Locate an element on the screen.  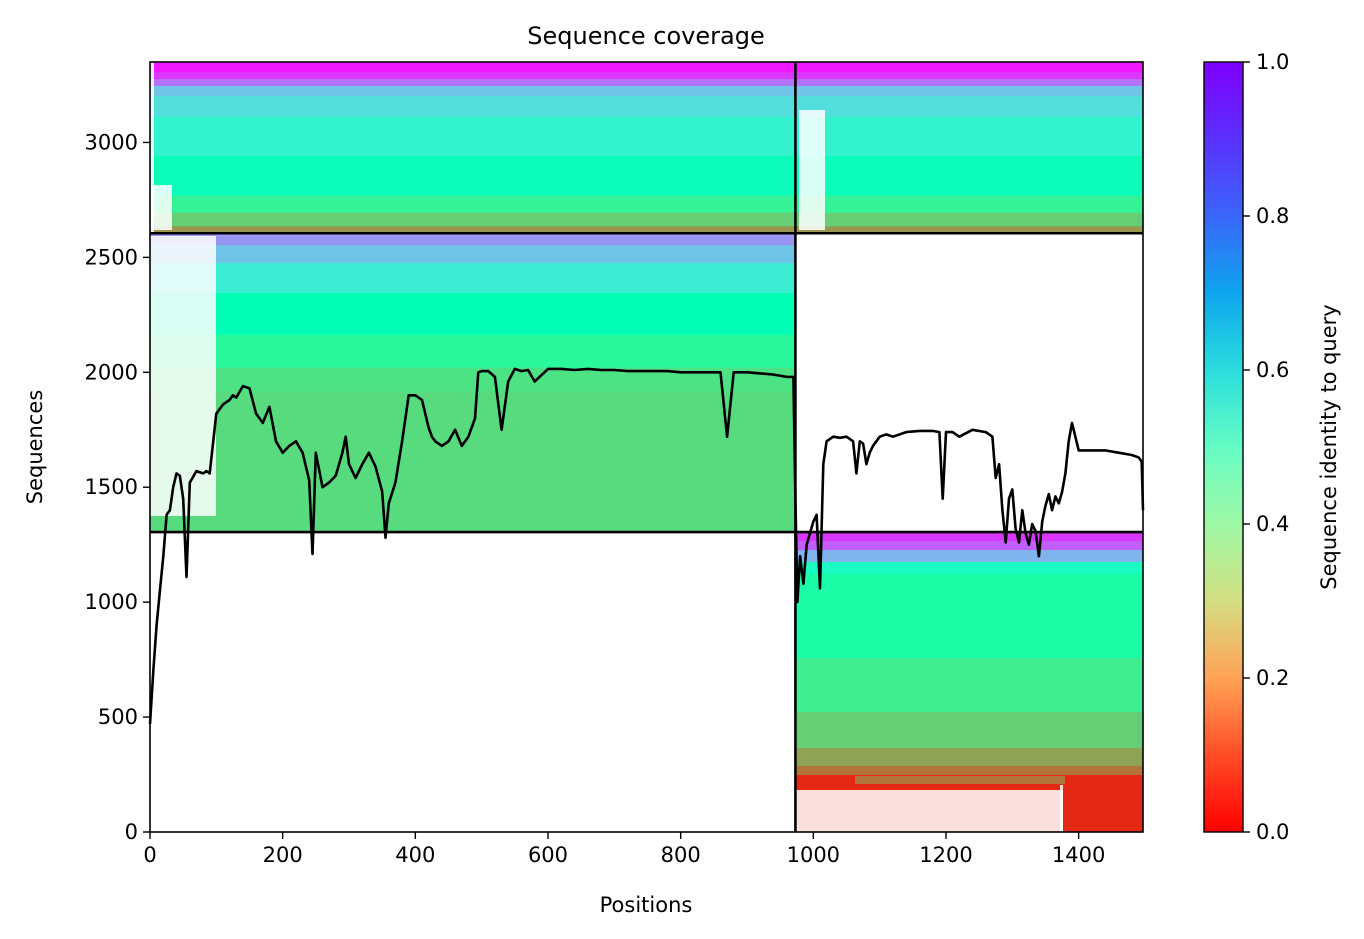
x-tick-label: 600 is located at coordinates (548, 855).